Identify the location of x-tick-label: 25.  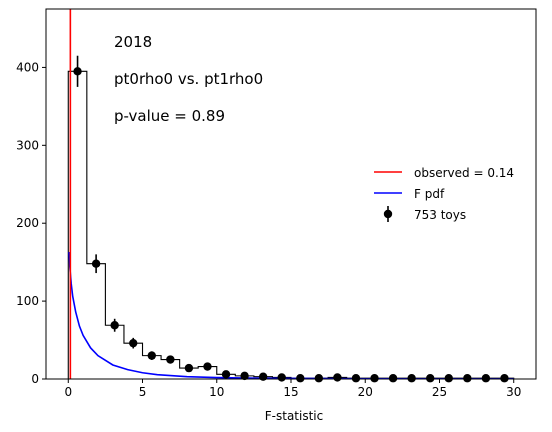
(439, 392).